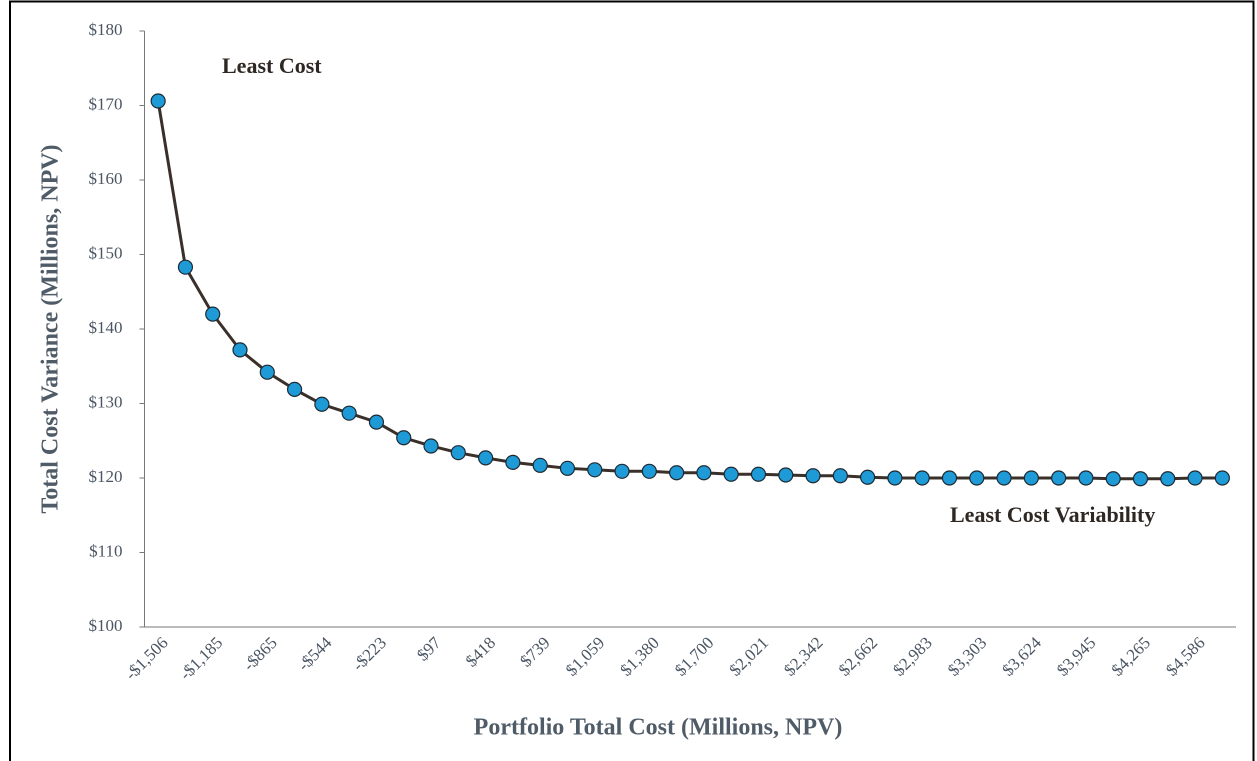 Image resolution: width=1257 pixels, height=761 pixels. What do you see at coordinates (106, 29) in the screenshot?
I see `y-tick-label: $180` at bounding box center [106, 29].